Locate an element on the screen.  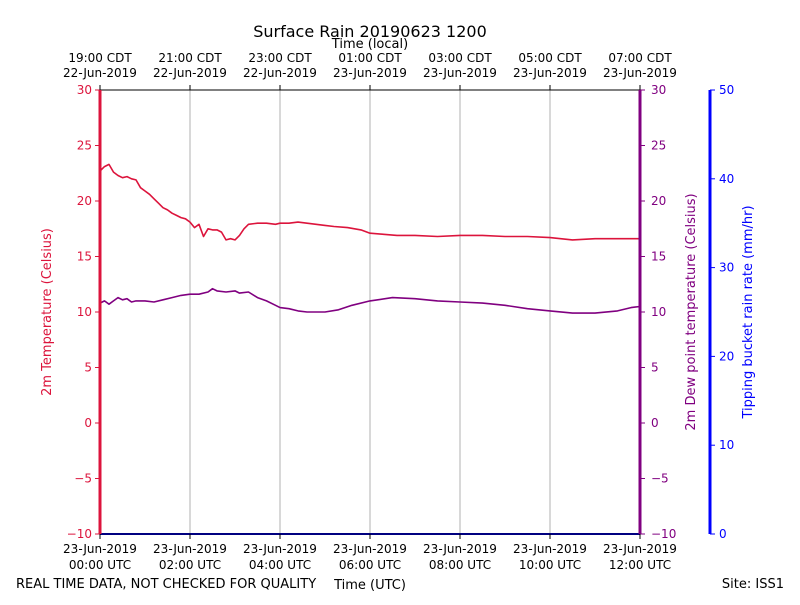
x-top-tick-time: 19:00 CDT is located at coordinates (100, 58).